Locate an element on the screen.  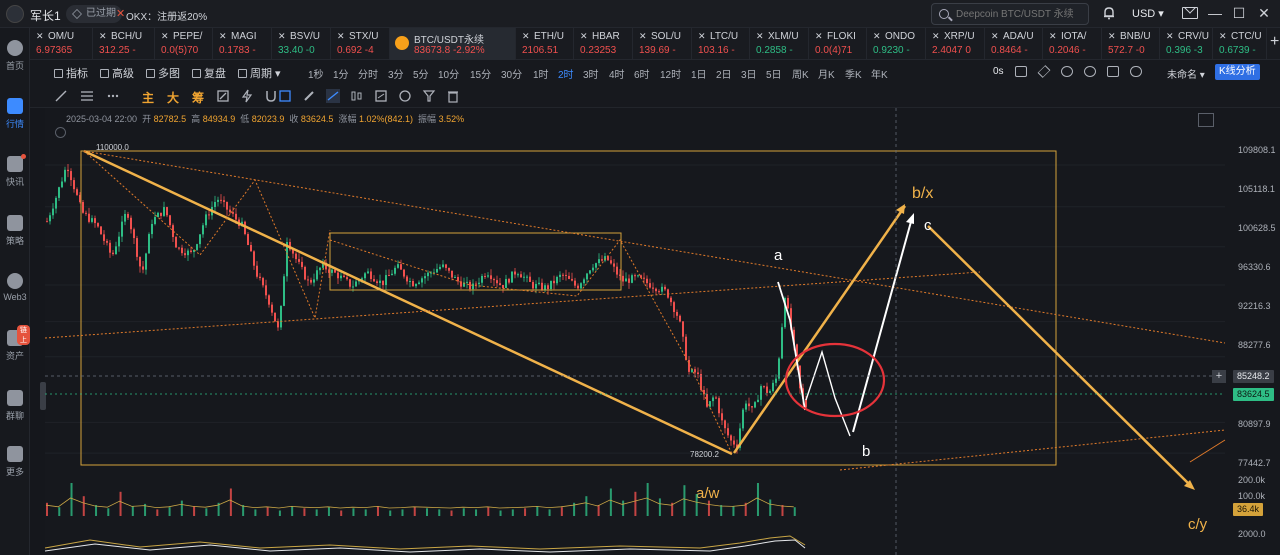
sidebar-item-home: 首页 is located at coordinates (15, 56).